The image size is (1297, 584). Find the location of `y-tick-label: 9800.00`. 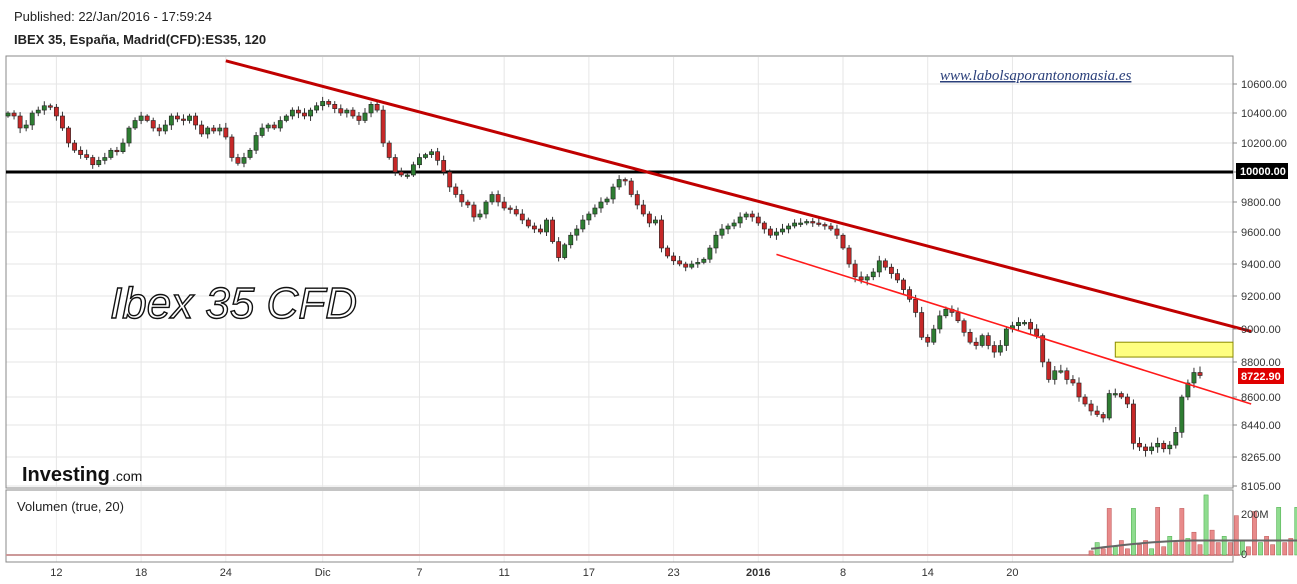

y-tick-label: 9800.00 is located at coordinates (1261, 203).